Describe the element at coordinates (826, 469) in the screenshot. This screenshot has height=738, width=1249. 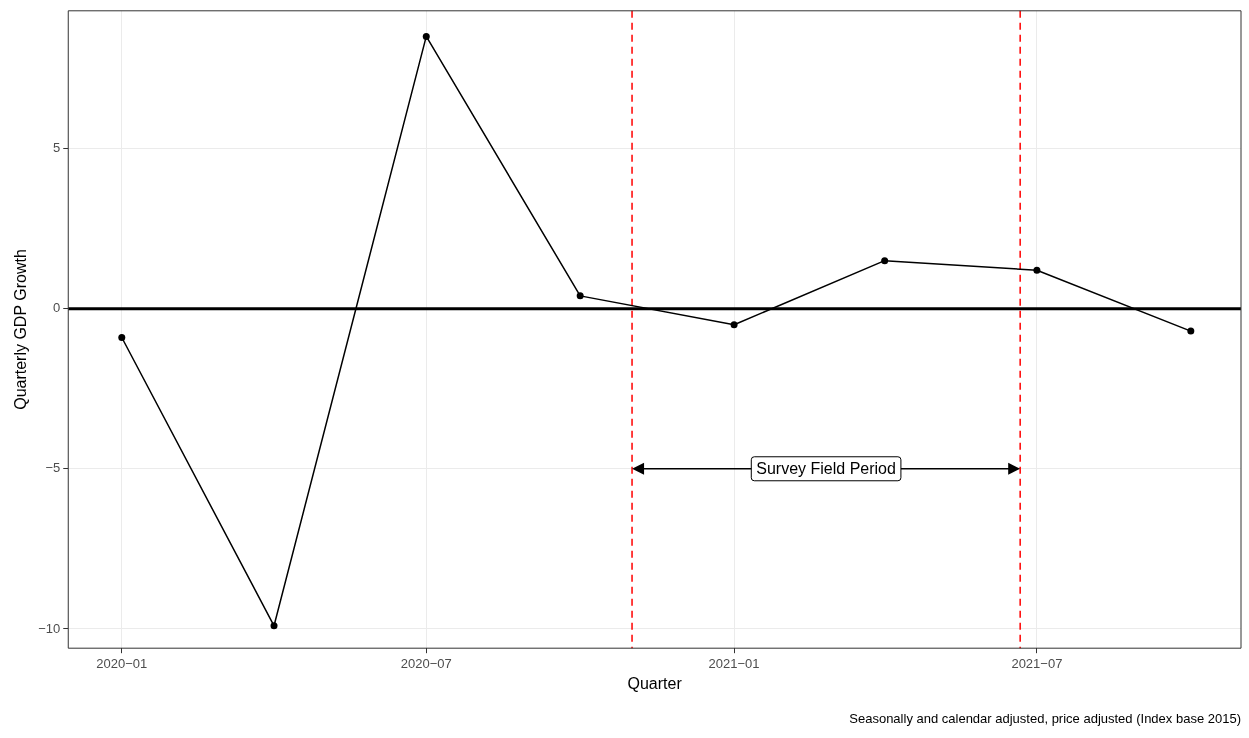
I see `annotation: Survey Field Period` at that location.